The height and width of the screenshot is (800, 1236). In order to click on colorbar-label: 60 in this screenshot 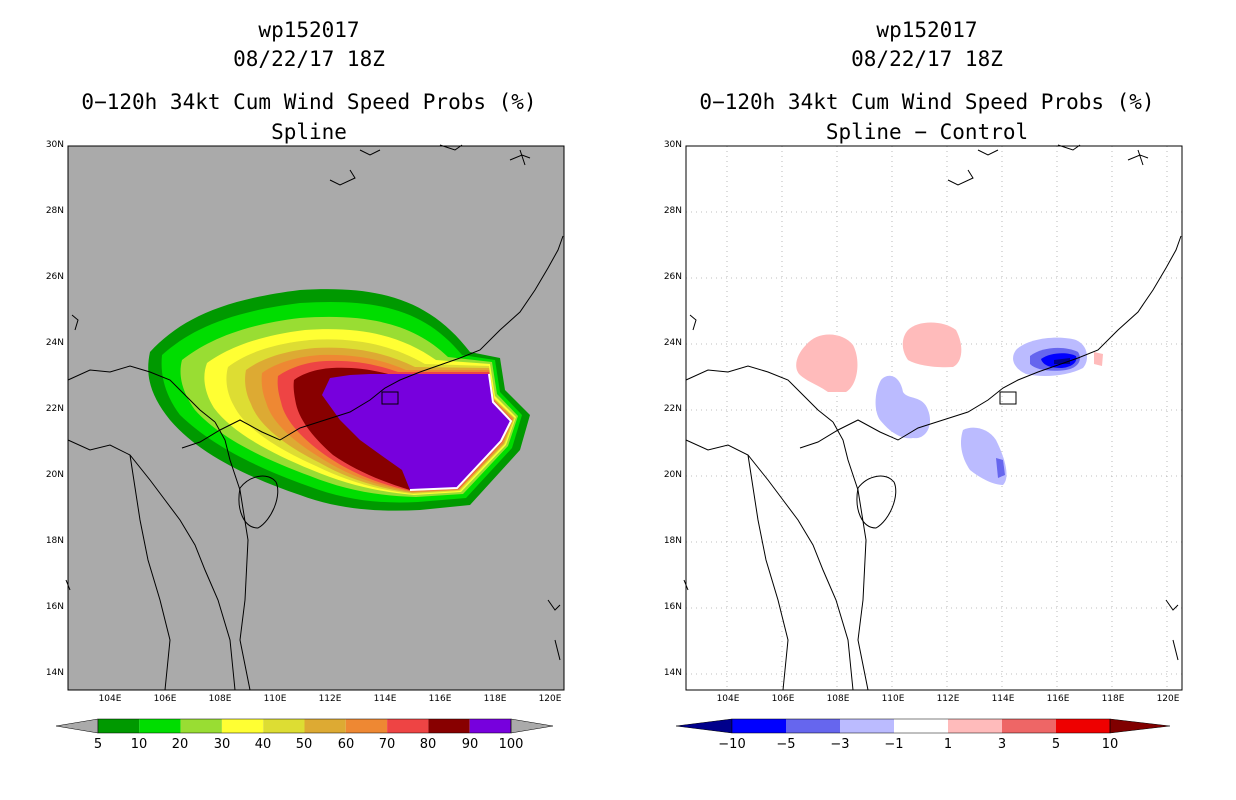, I will do `click(346, 744)`.